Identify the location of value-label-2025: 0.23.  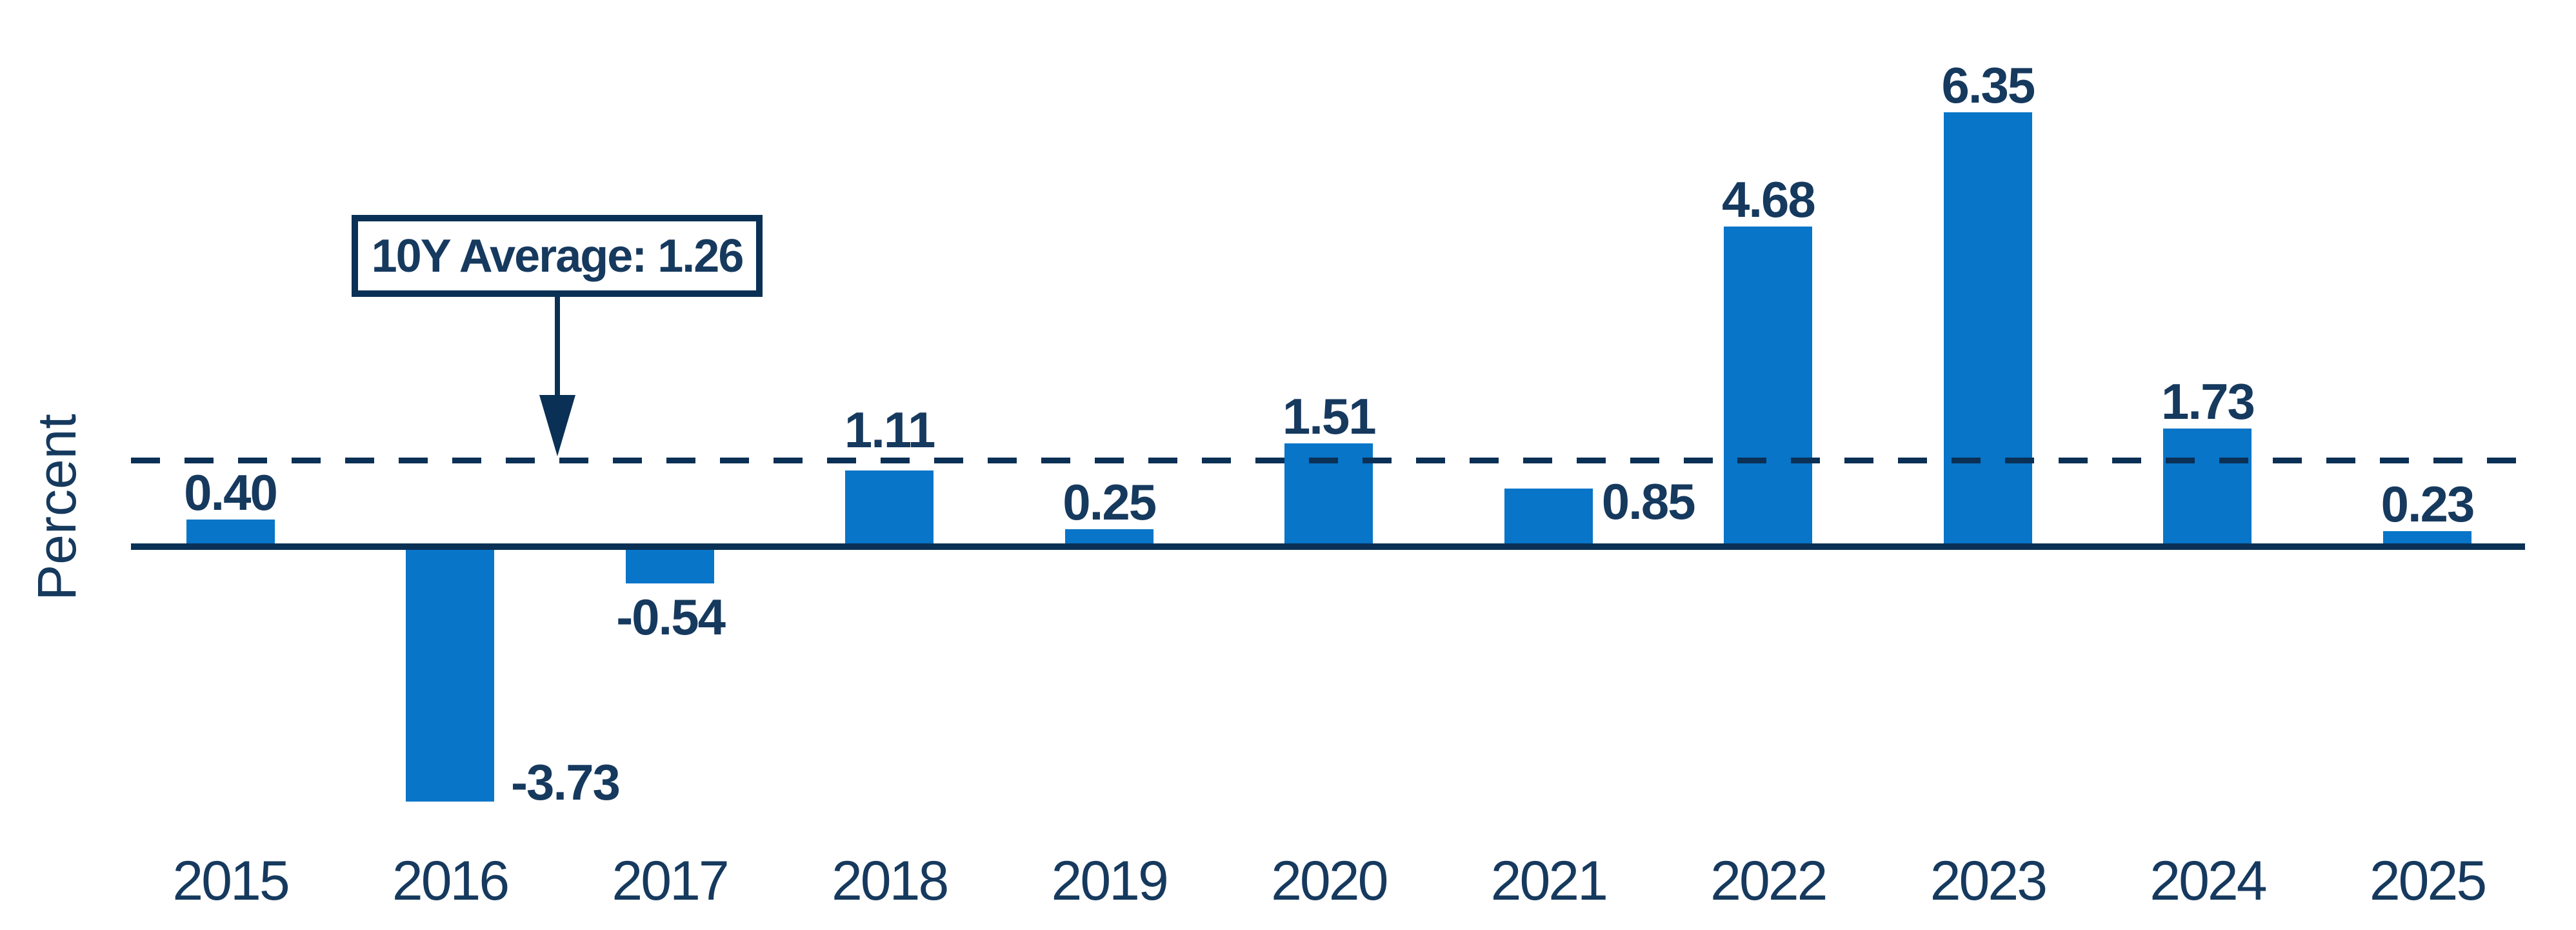
(2428, 504).